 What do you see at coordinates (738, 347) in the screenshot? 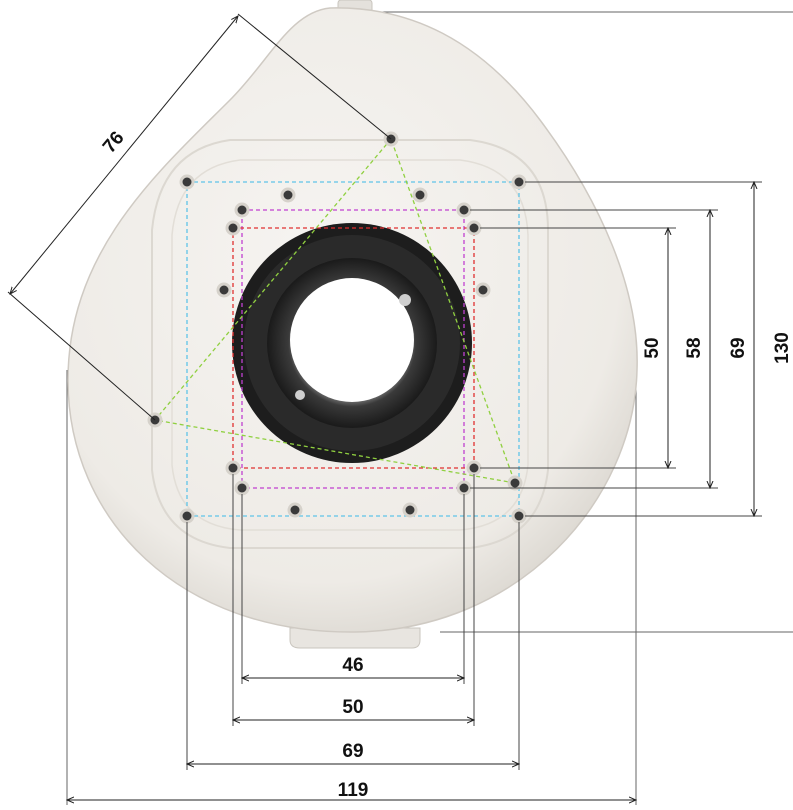
I see `right-dim-label-69: 69` at bounding box center [738, 347].